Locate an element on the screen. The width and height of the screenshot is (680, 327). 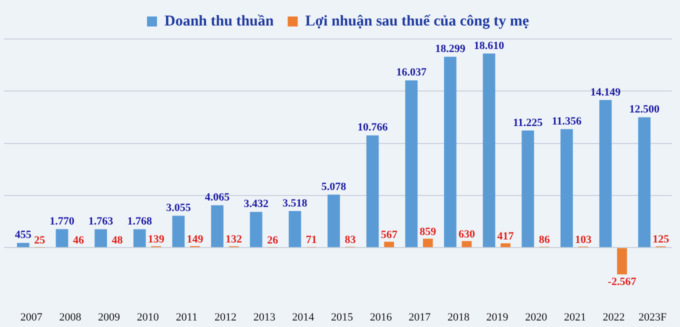
data-label: 149 is located at coordinates (195, 239).